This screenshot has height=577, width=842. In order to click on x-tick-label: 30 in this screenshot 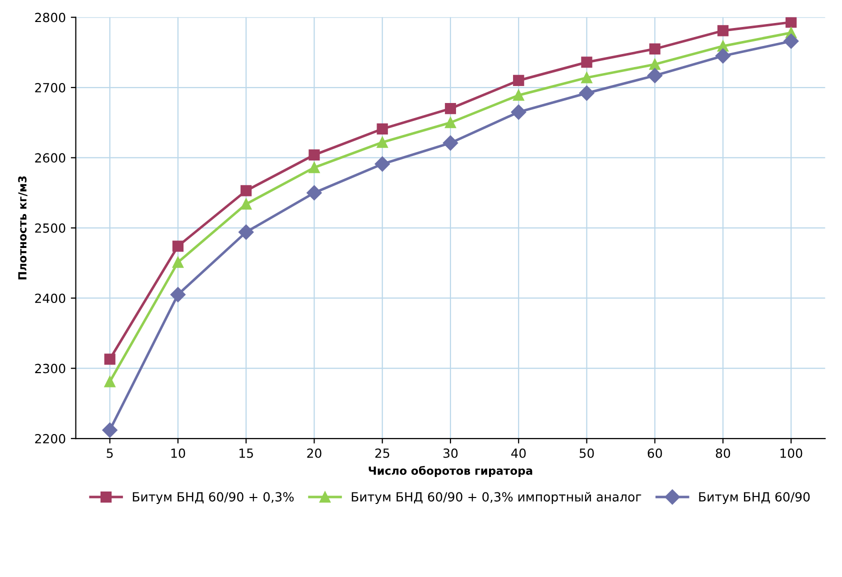, I will do `click(450, 453)`.